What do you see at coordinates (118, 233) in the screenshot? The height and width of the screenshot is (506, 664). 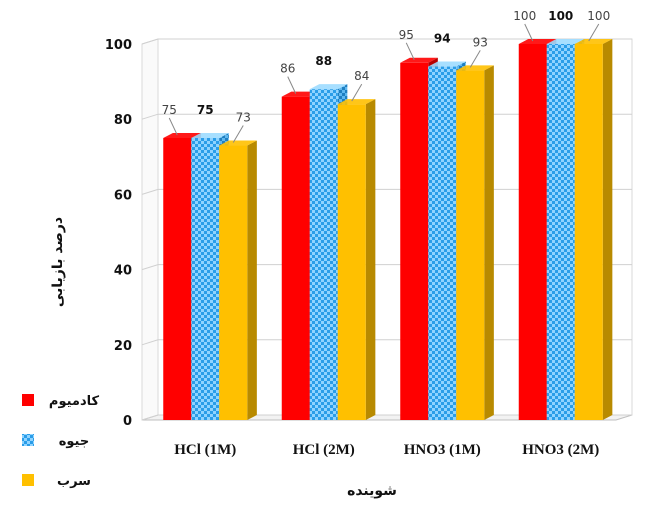 I see `y-tick-labels: 0 20 40 60 80 100` at bounding box center [118, 233].